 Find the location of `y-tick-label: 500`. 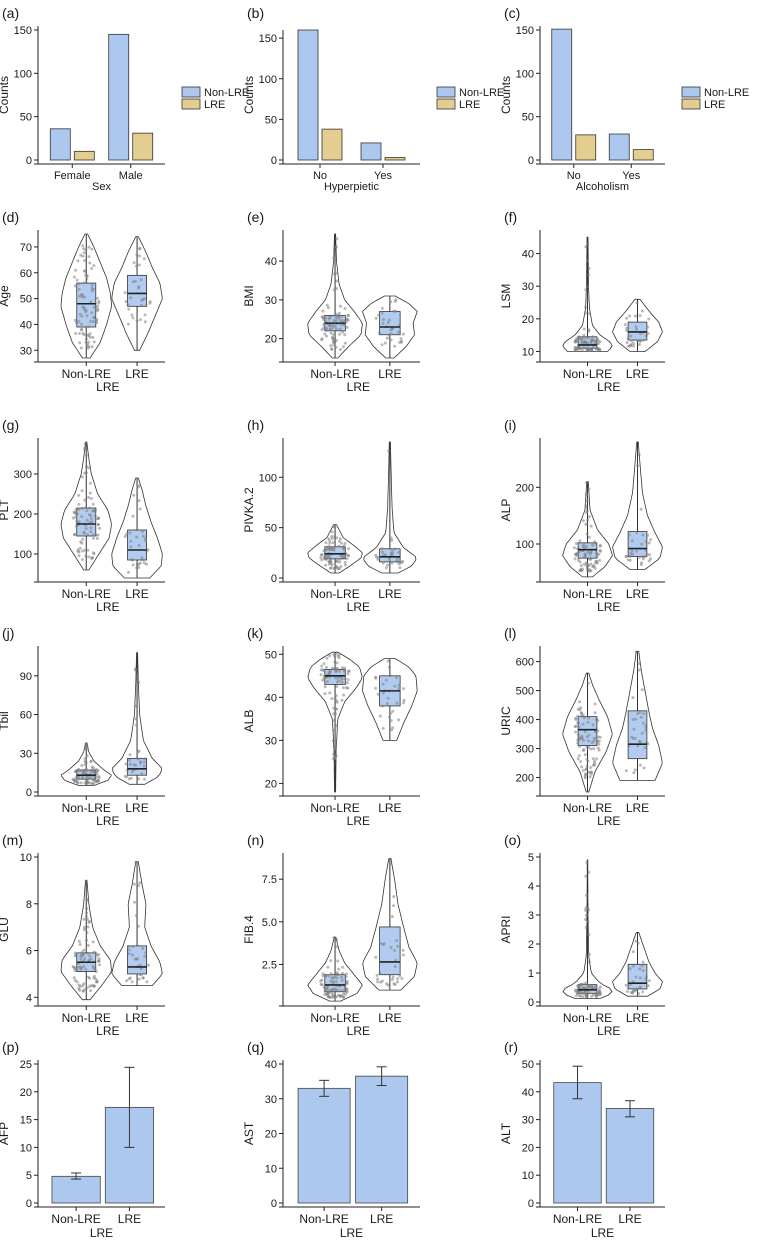

y-tick-label: 500 is located at coordinates (525, 692).